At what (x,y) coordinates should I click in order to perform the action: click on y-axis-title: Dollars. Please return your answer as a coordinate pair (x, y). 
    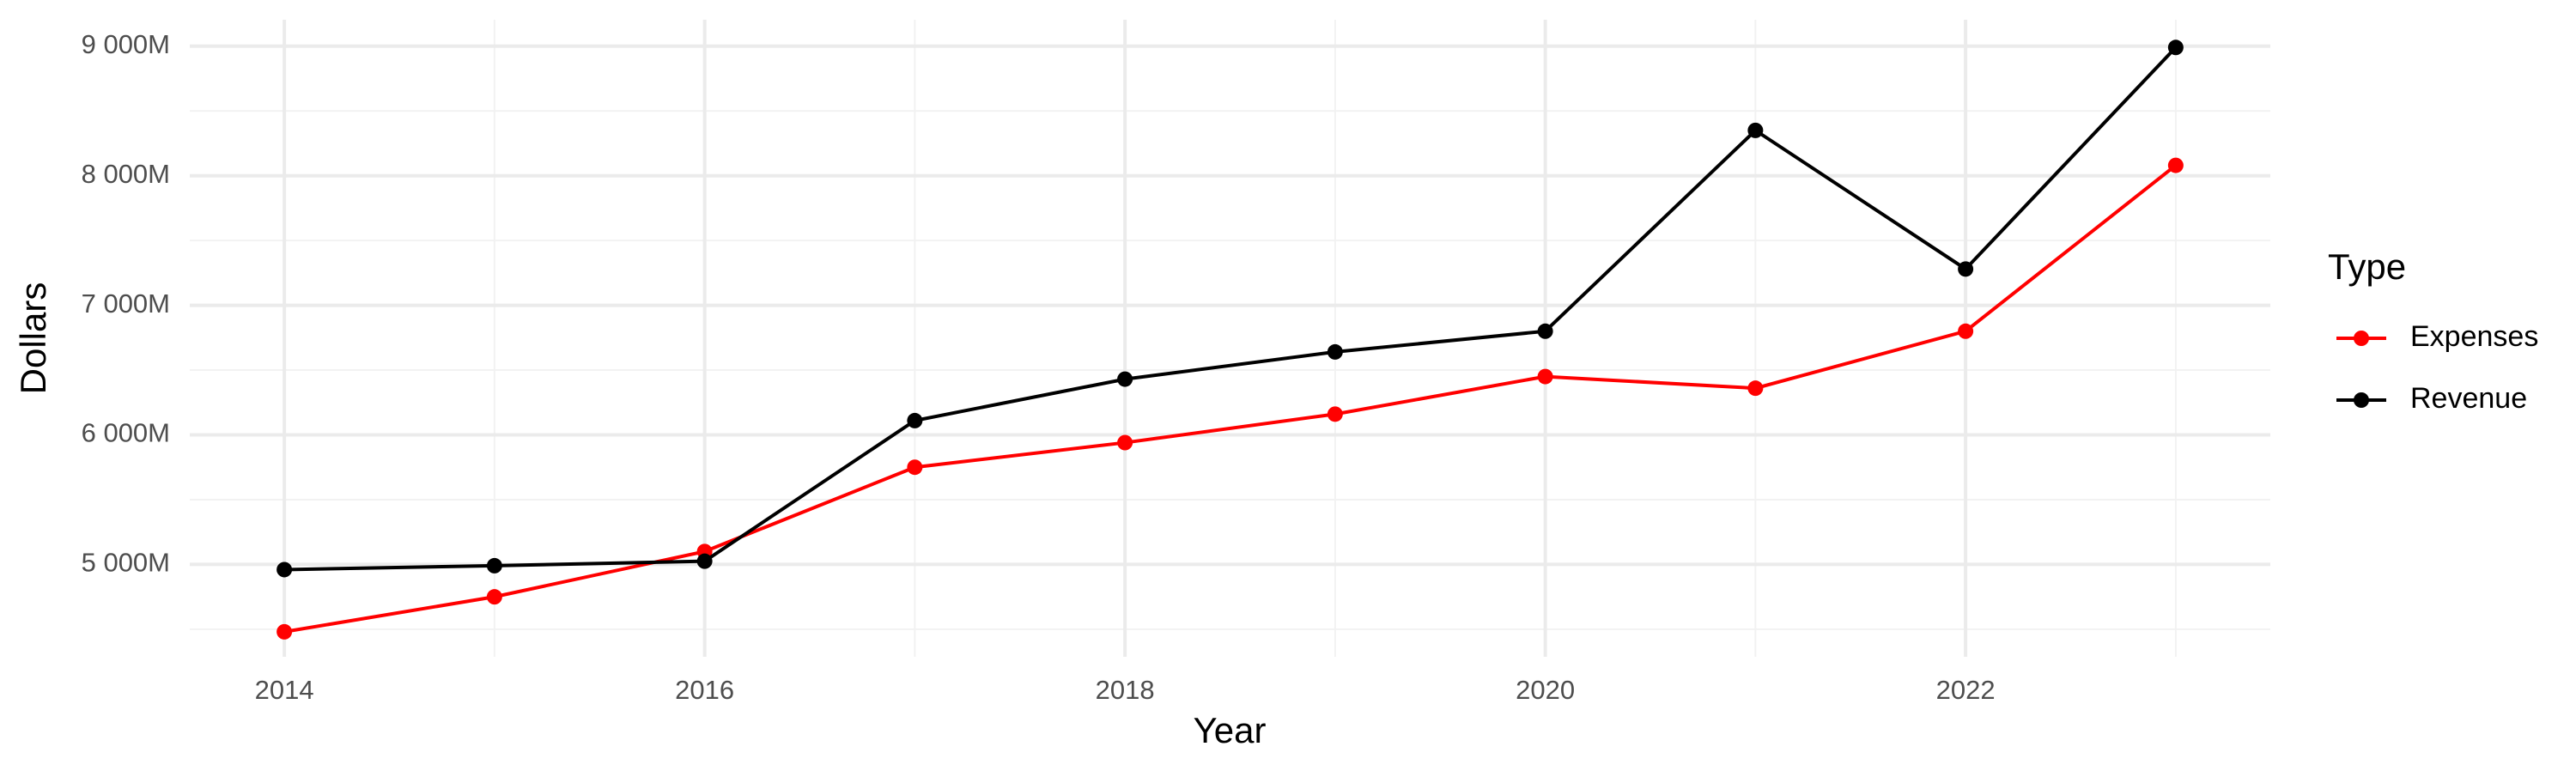
    Looking at the image, I should click on (33, 338).